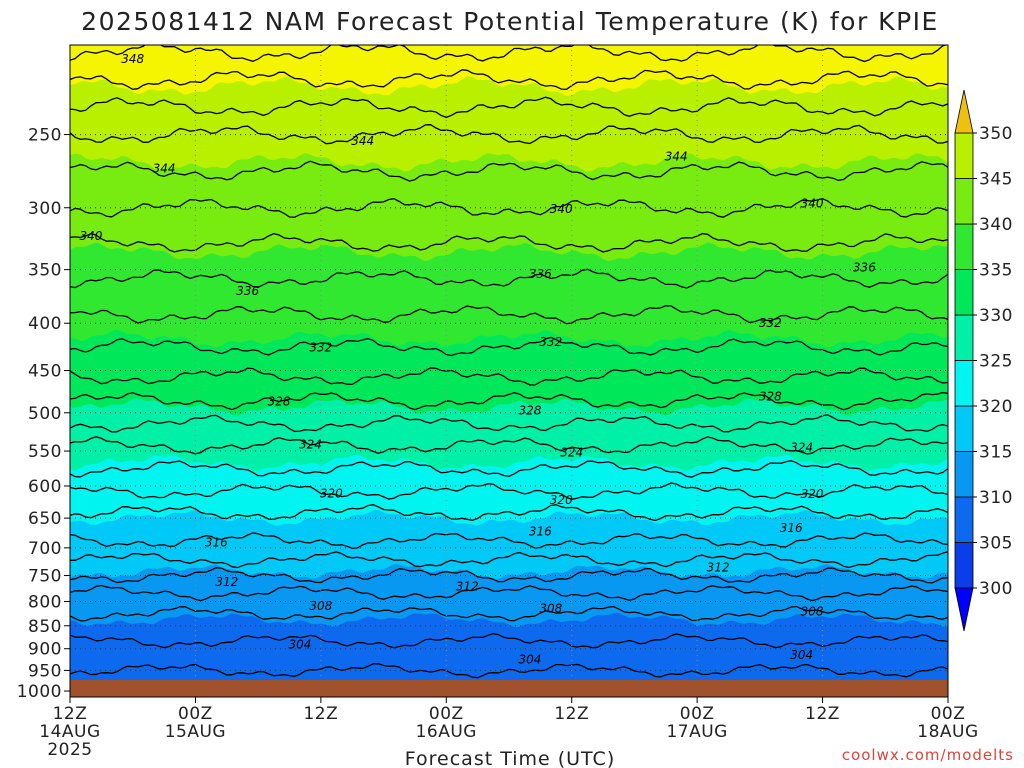 Image resolution: width=1024 pixels, height=768 pixels. Describe the element at coordinates (45, 136) in the screenshot. I see `y-tick-label: 250` at that location.